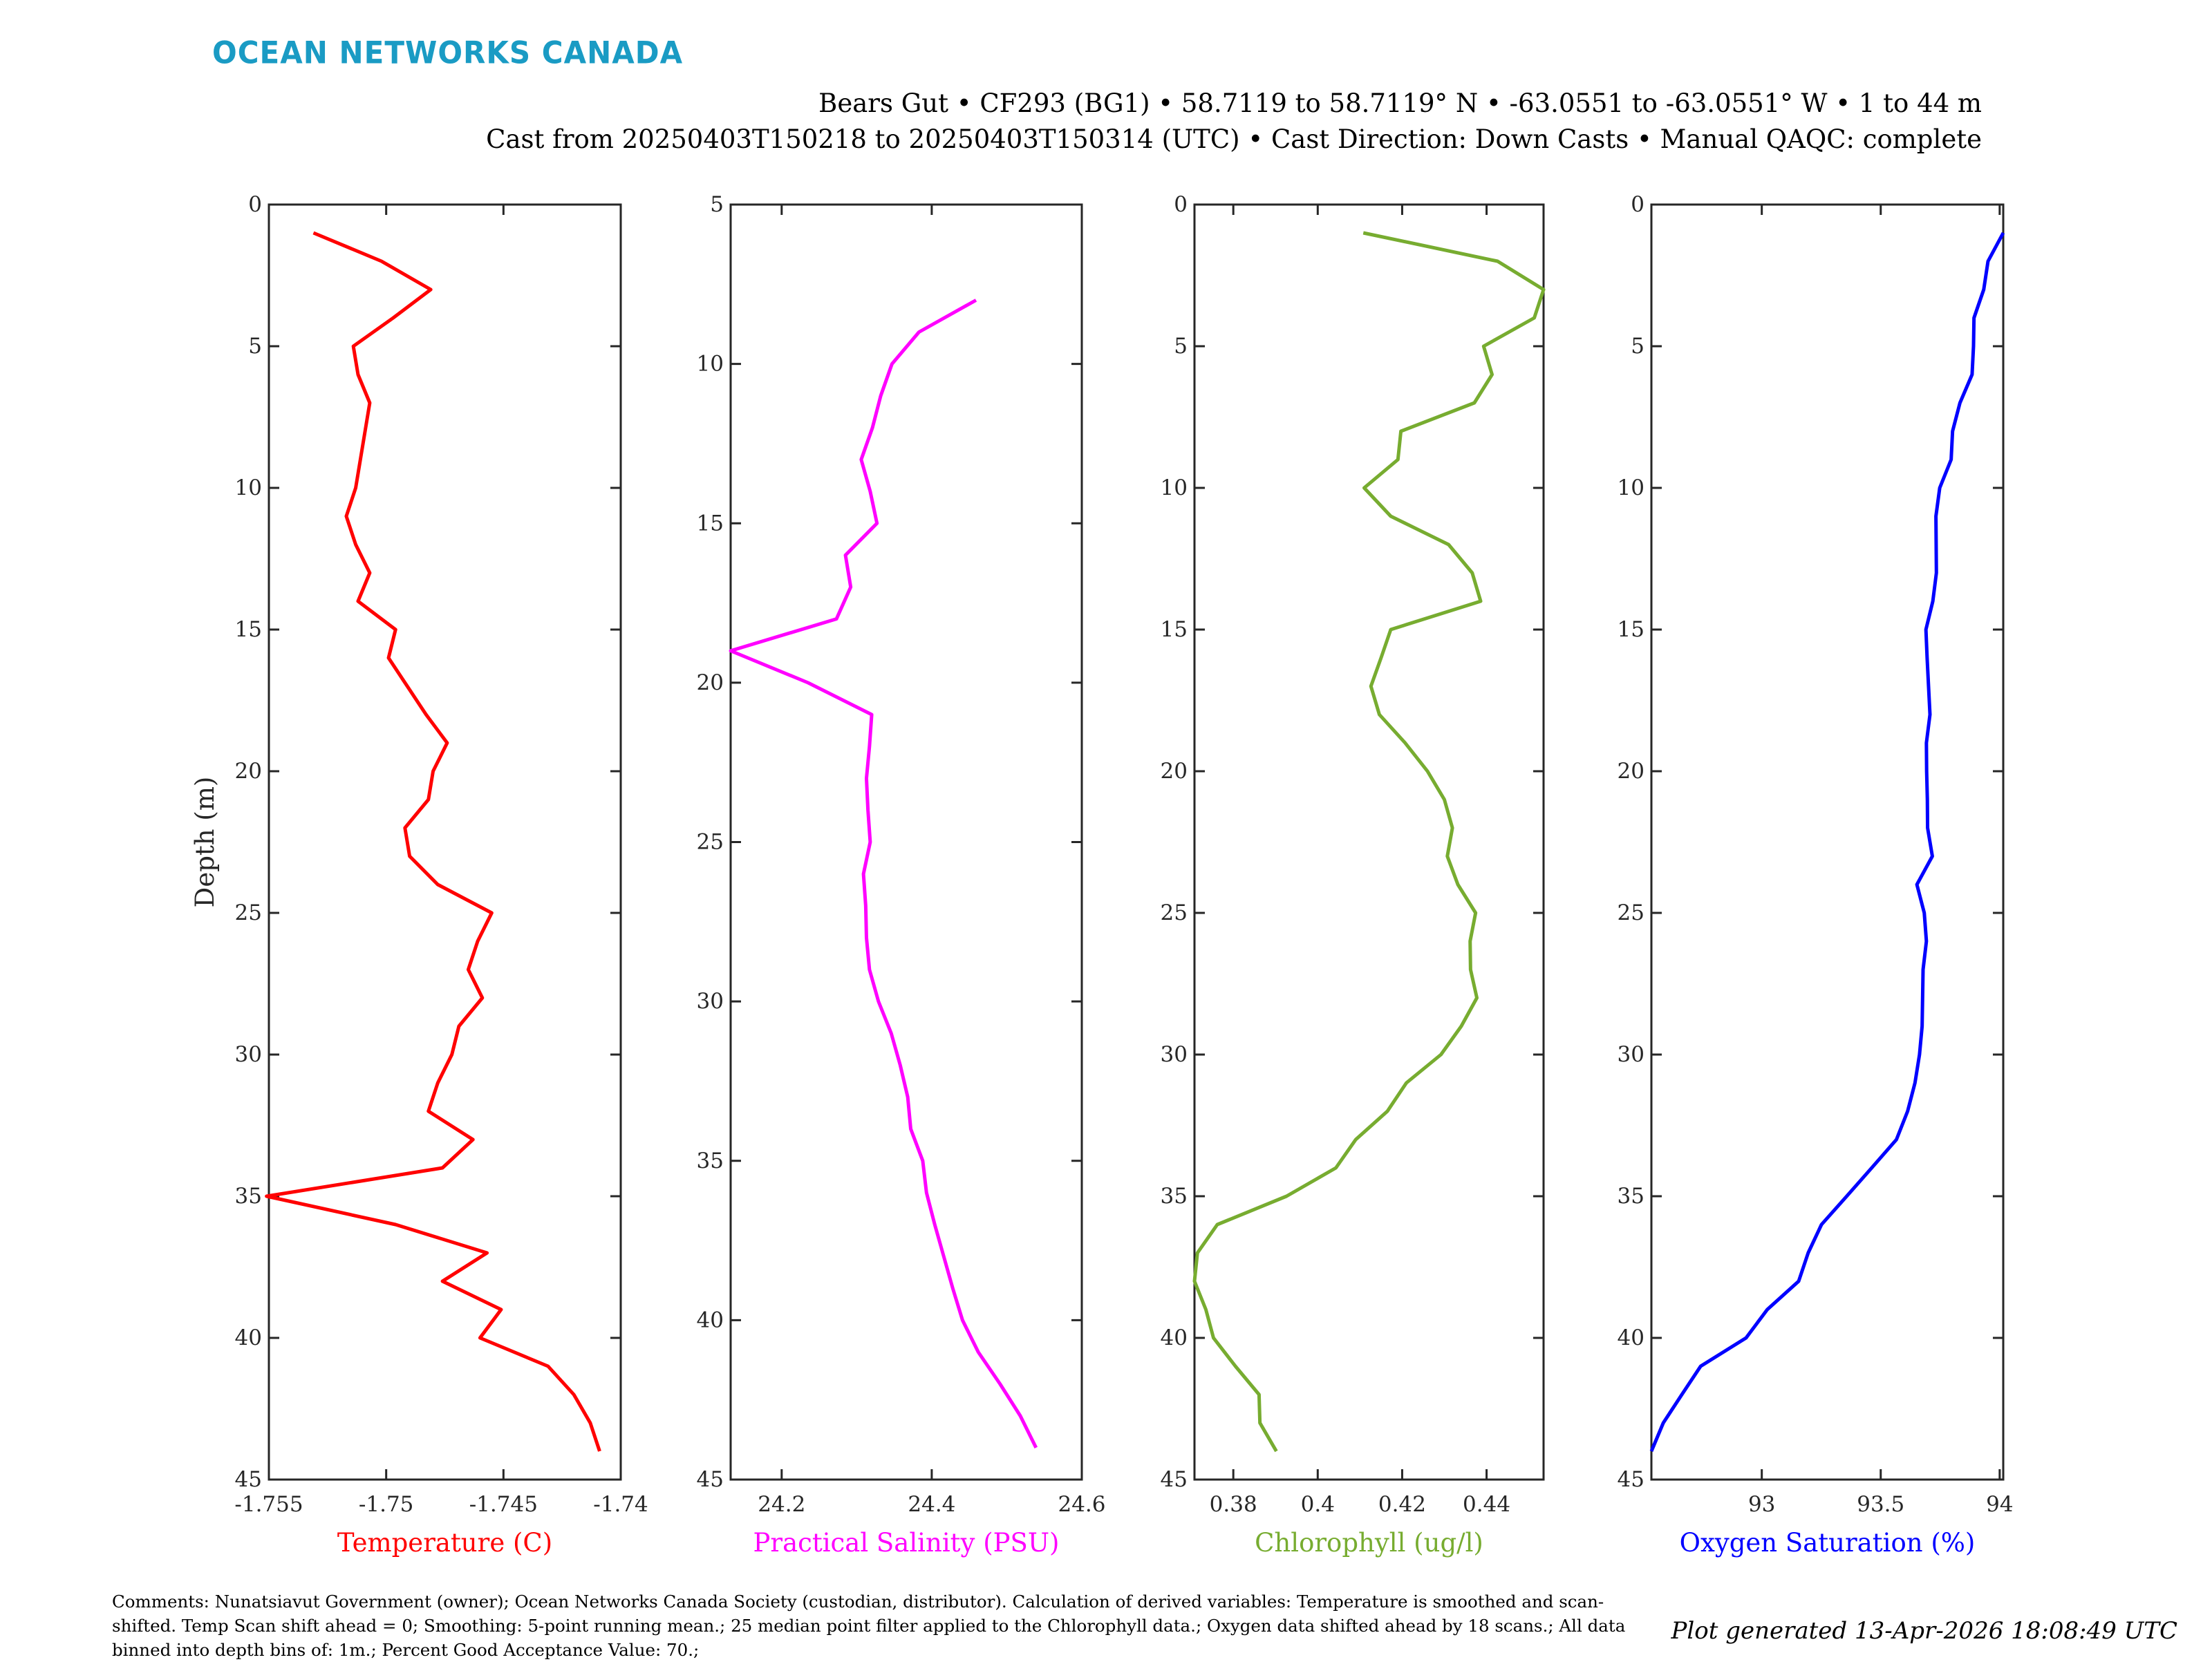 The width and height of the screenshot is (2212, 1662). I want to click on y-axis-label: Depth (m), so click(205, 842).